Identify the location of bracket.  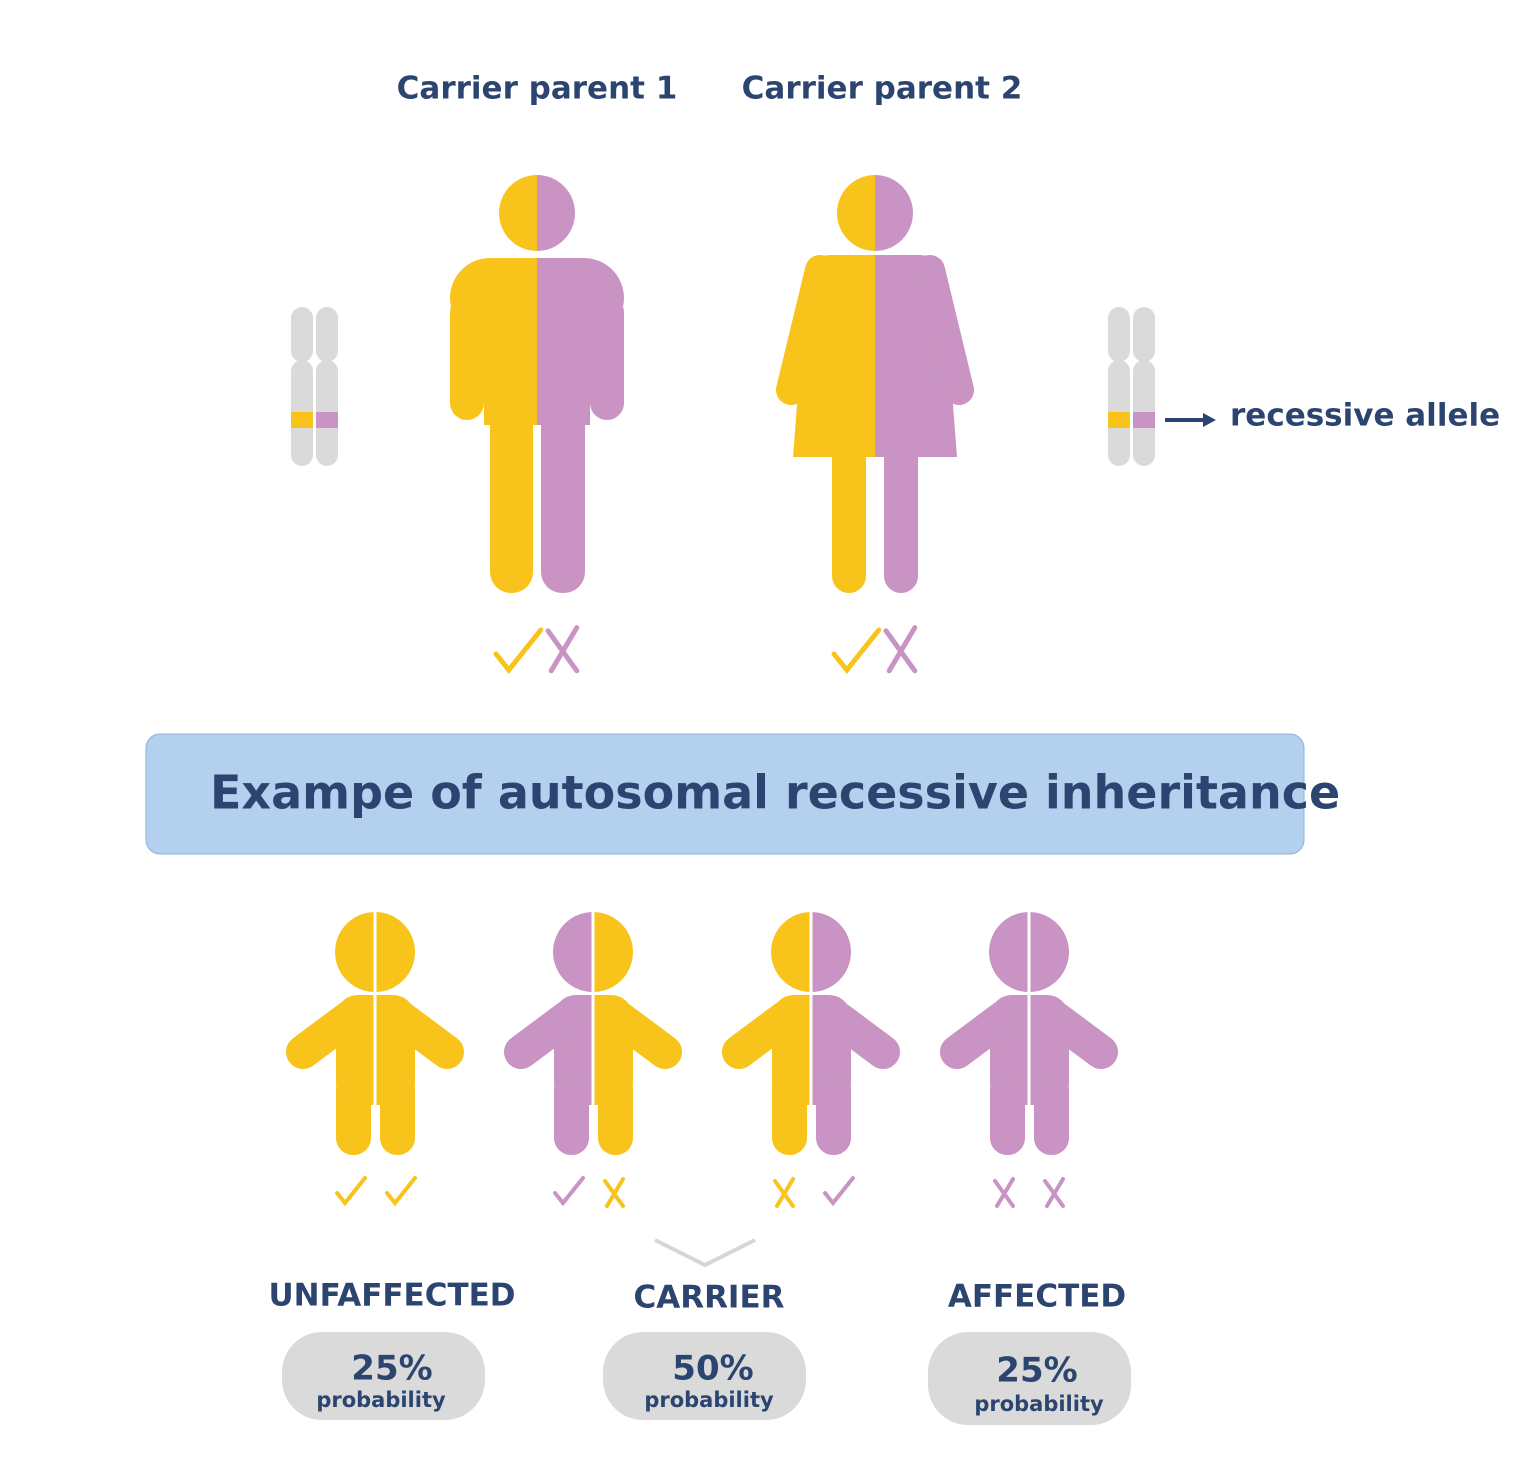
(705, 1253).